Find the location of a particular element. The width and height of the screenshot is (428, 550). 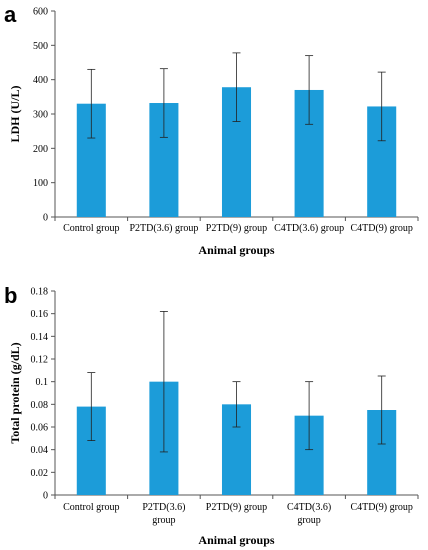

y-tick-label: 300 is located at coordinates (40, 115).